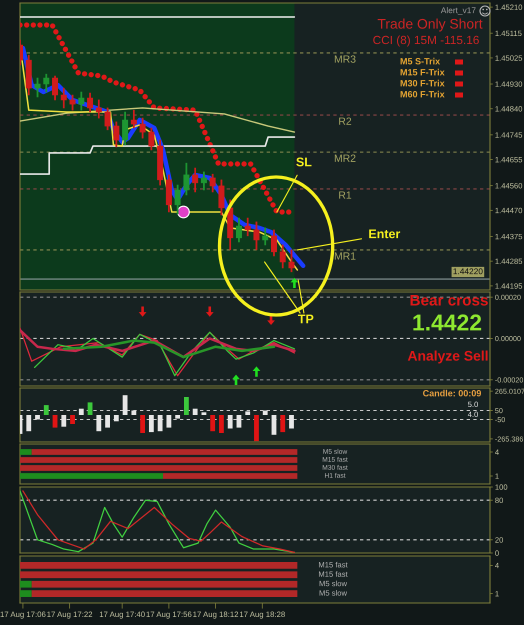  What do you see at coordinates (452, 393) in the screenshot?
I see `annotation: Candle: 00:09` at bounding box center [452, 393].